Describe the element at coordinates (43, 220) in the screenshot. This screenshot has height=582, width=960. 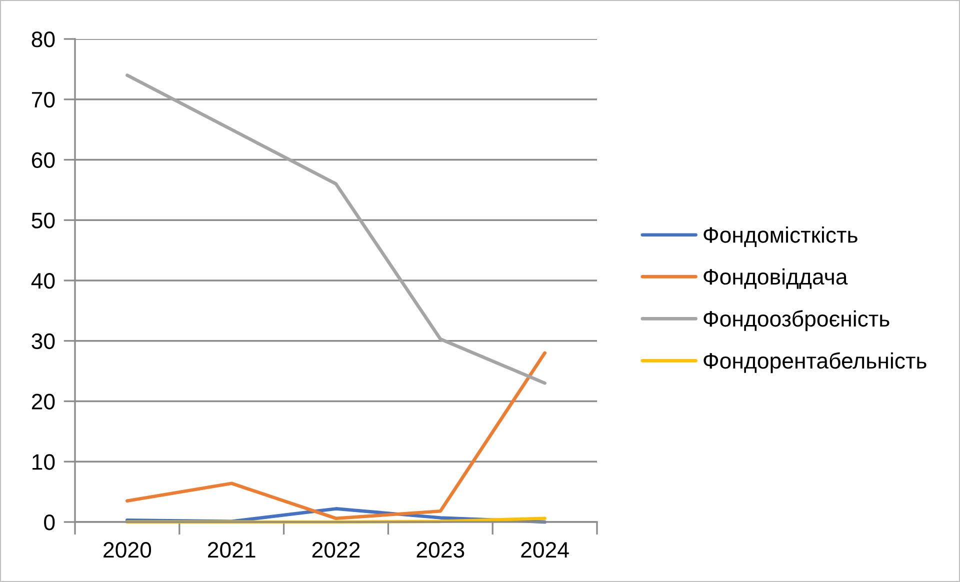
I see `y-tick-label: 50` at that location.